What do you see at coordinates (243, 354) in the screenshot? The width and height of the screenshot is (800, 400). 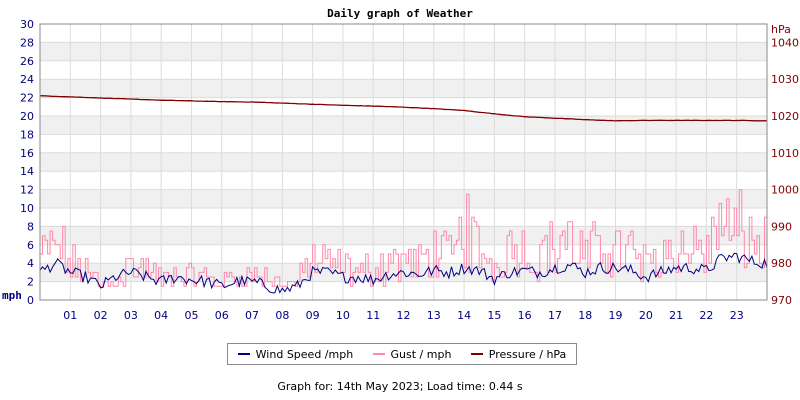 I see `legend-swatch-wind` at bounding box center [243, 354].